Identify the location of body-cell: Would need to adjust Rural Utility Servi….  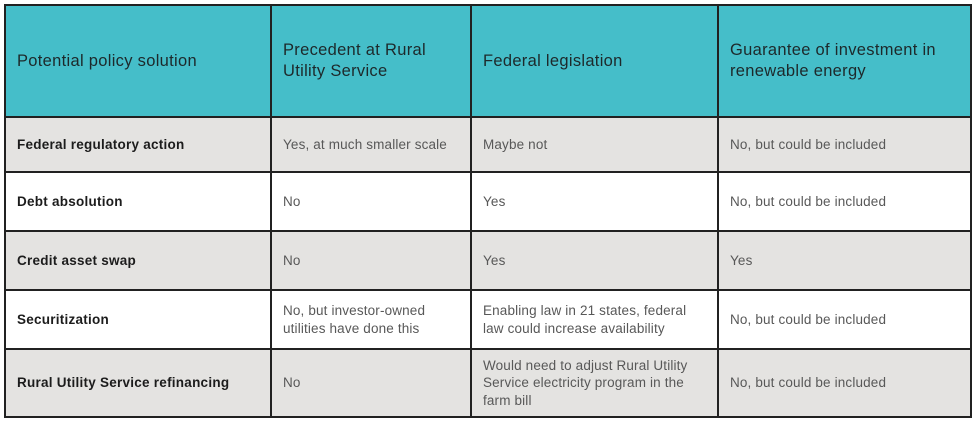
(594, 383).